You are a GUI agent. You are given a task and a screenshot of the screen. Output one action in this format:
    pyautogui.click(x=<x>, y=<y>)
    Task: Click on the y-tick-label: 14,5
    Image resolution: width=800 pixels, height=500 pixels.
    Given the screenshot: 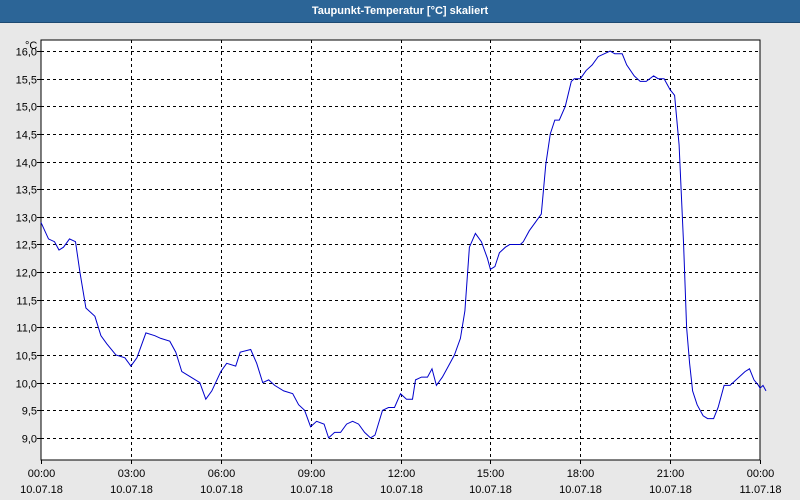 What is the action you would take?
    pyautogui.click(x=26, y=136)
    